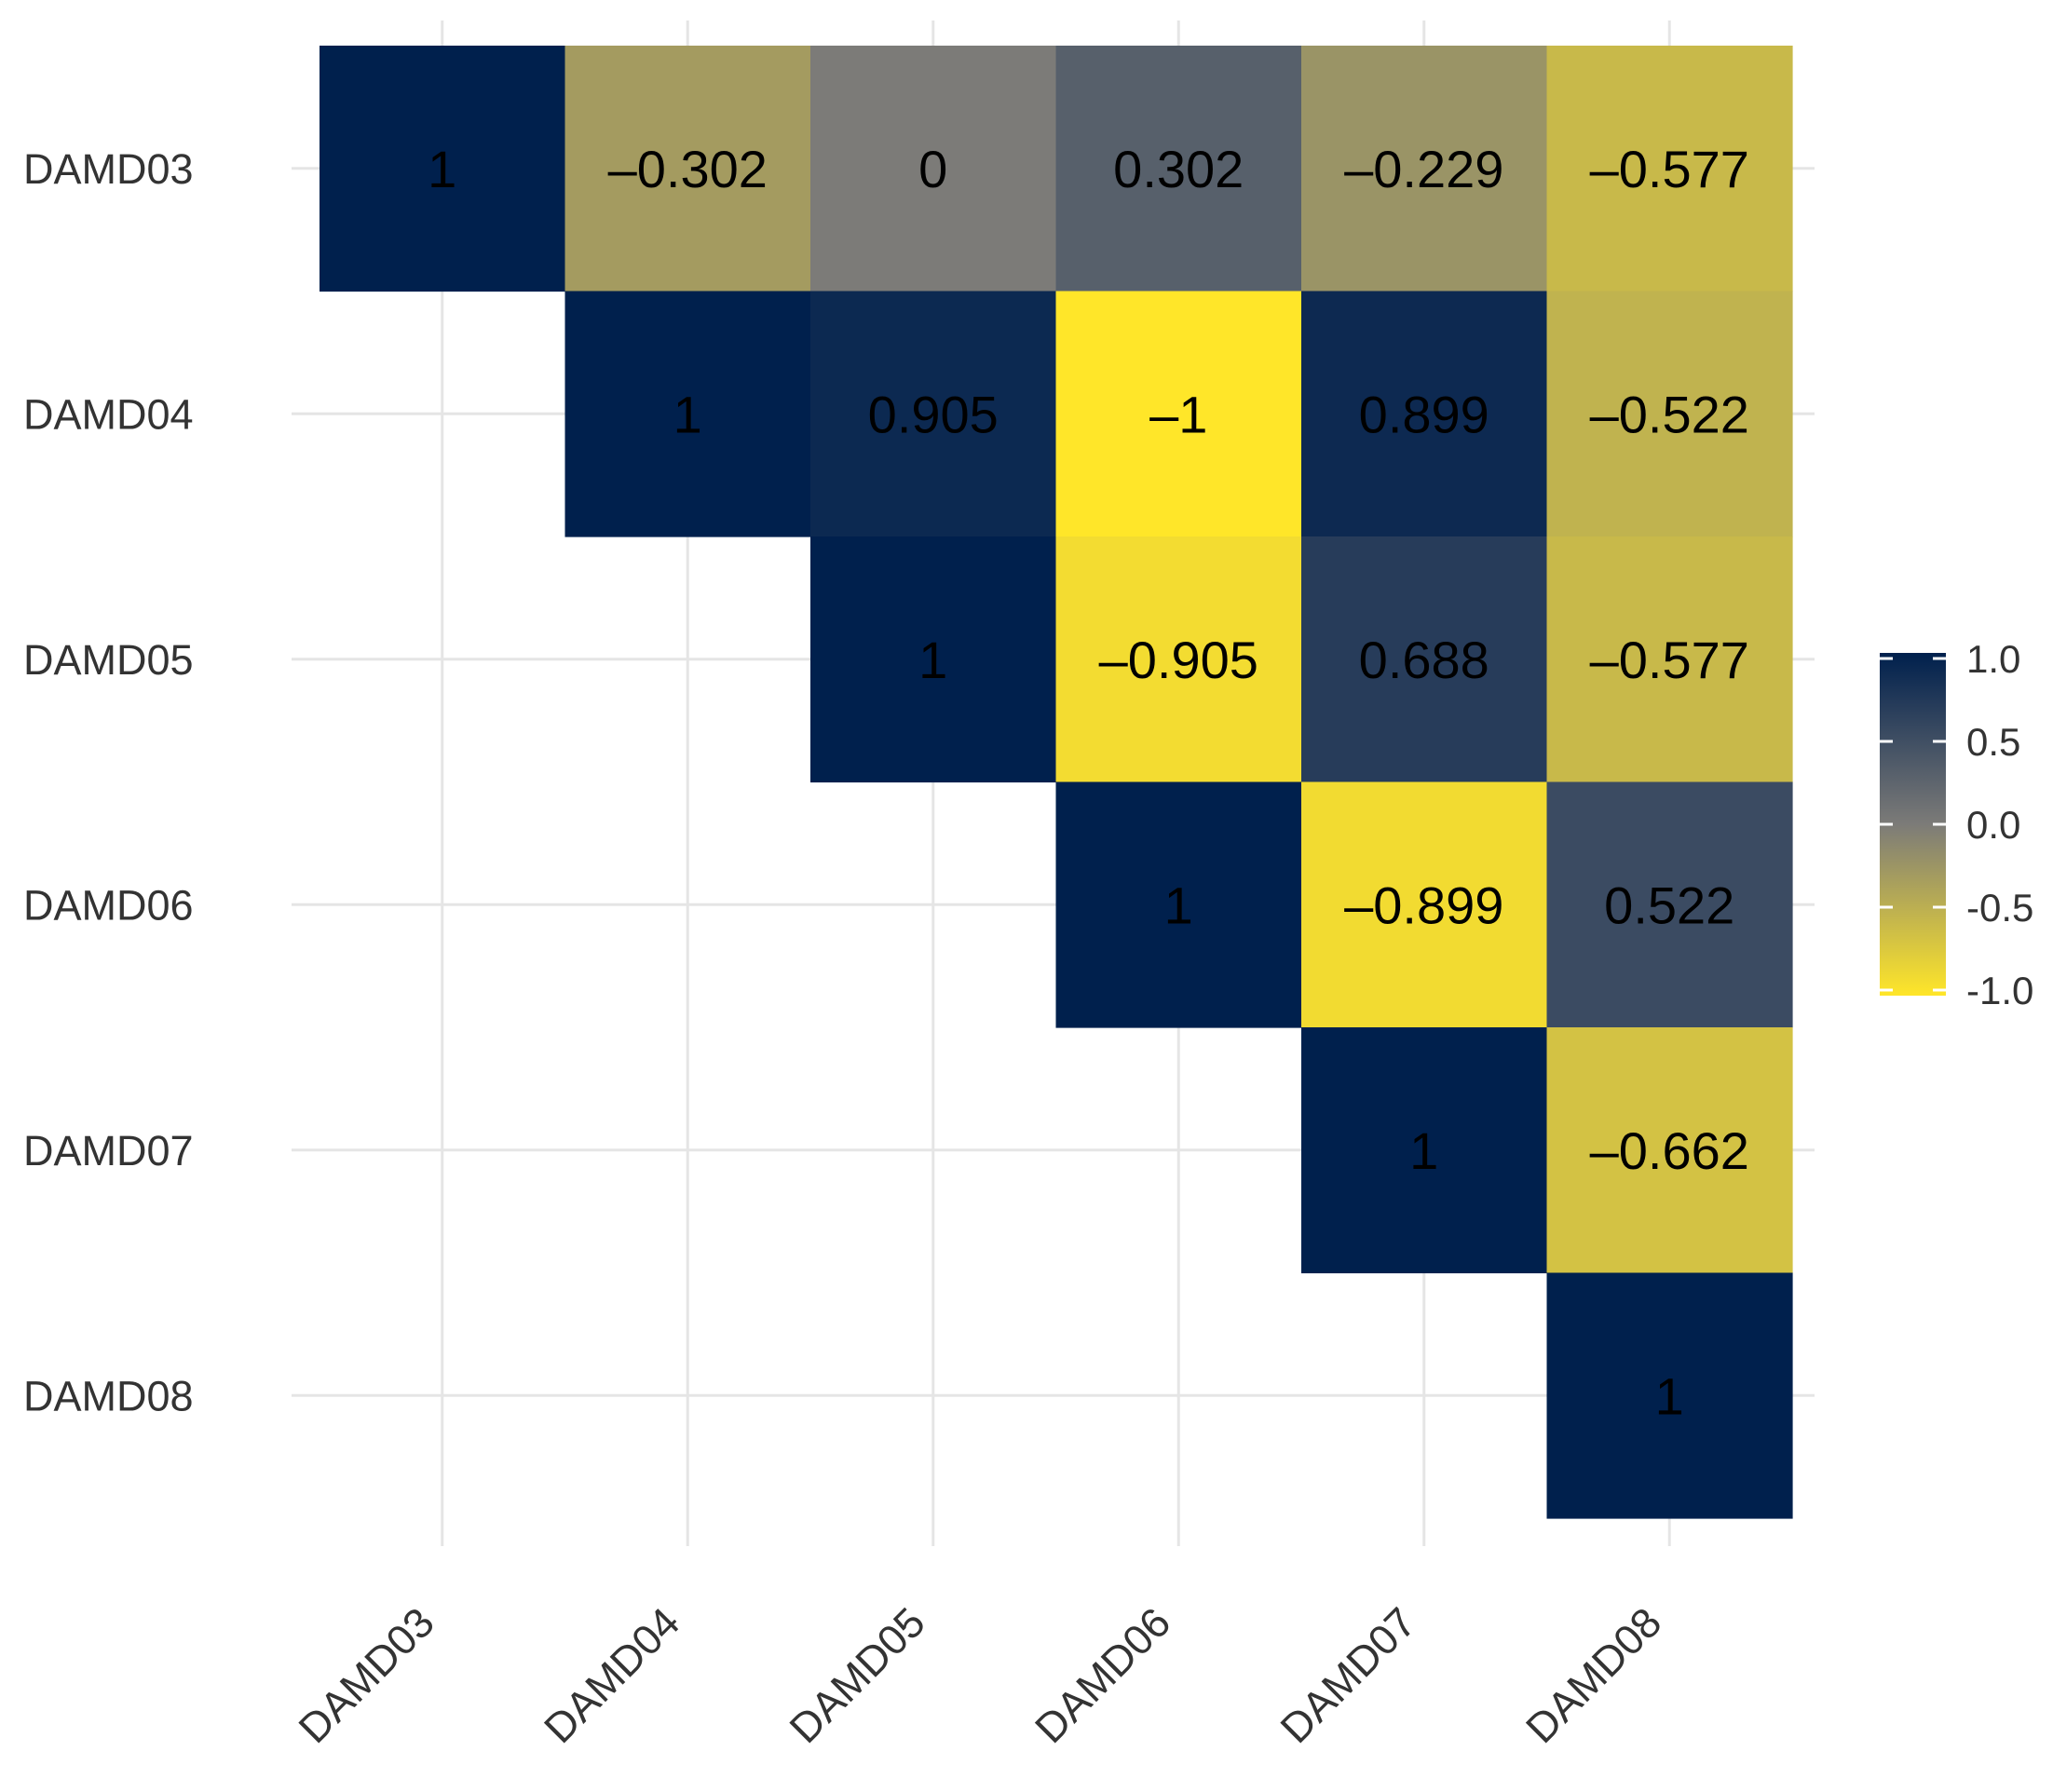 The width and height of the screenshot is (2053, 1792). Describe the element at coordinates (108, 169) in the screenshot. I see `y-tick-label-damd03: DAMD03` at that location.